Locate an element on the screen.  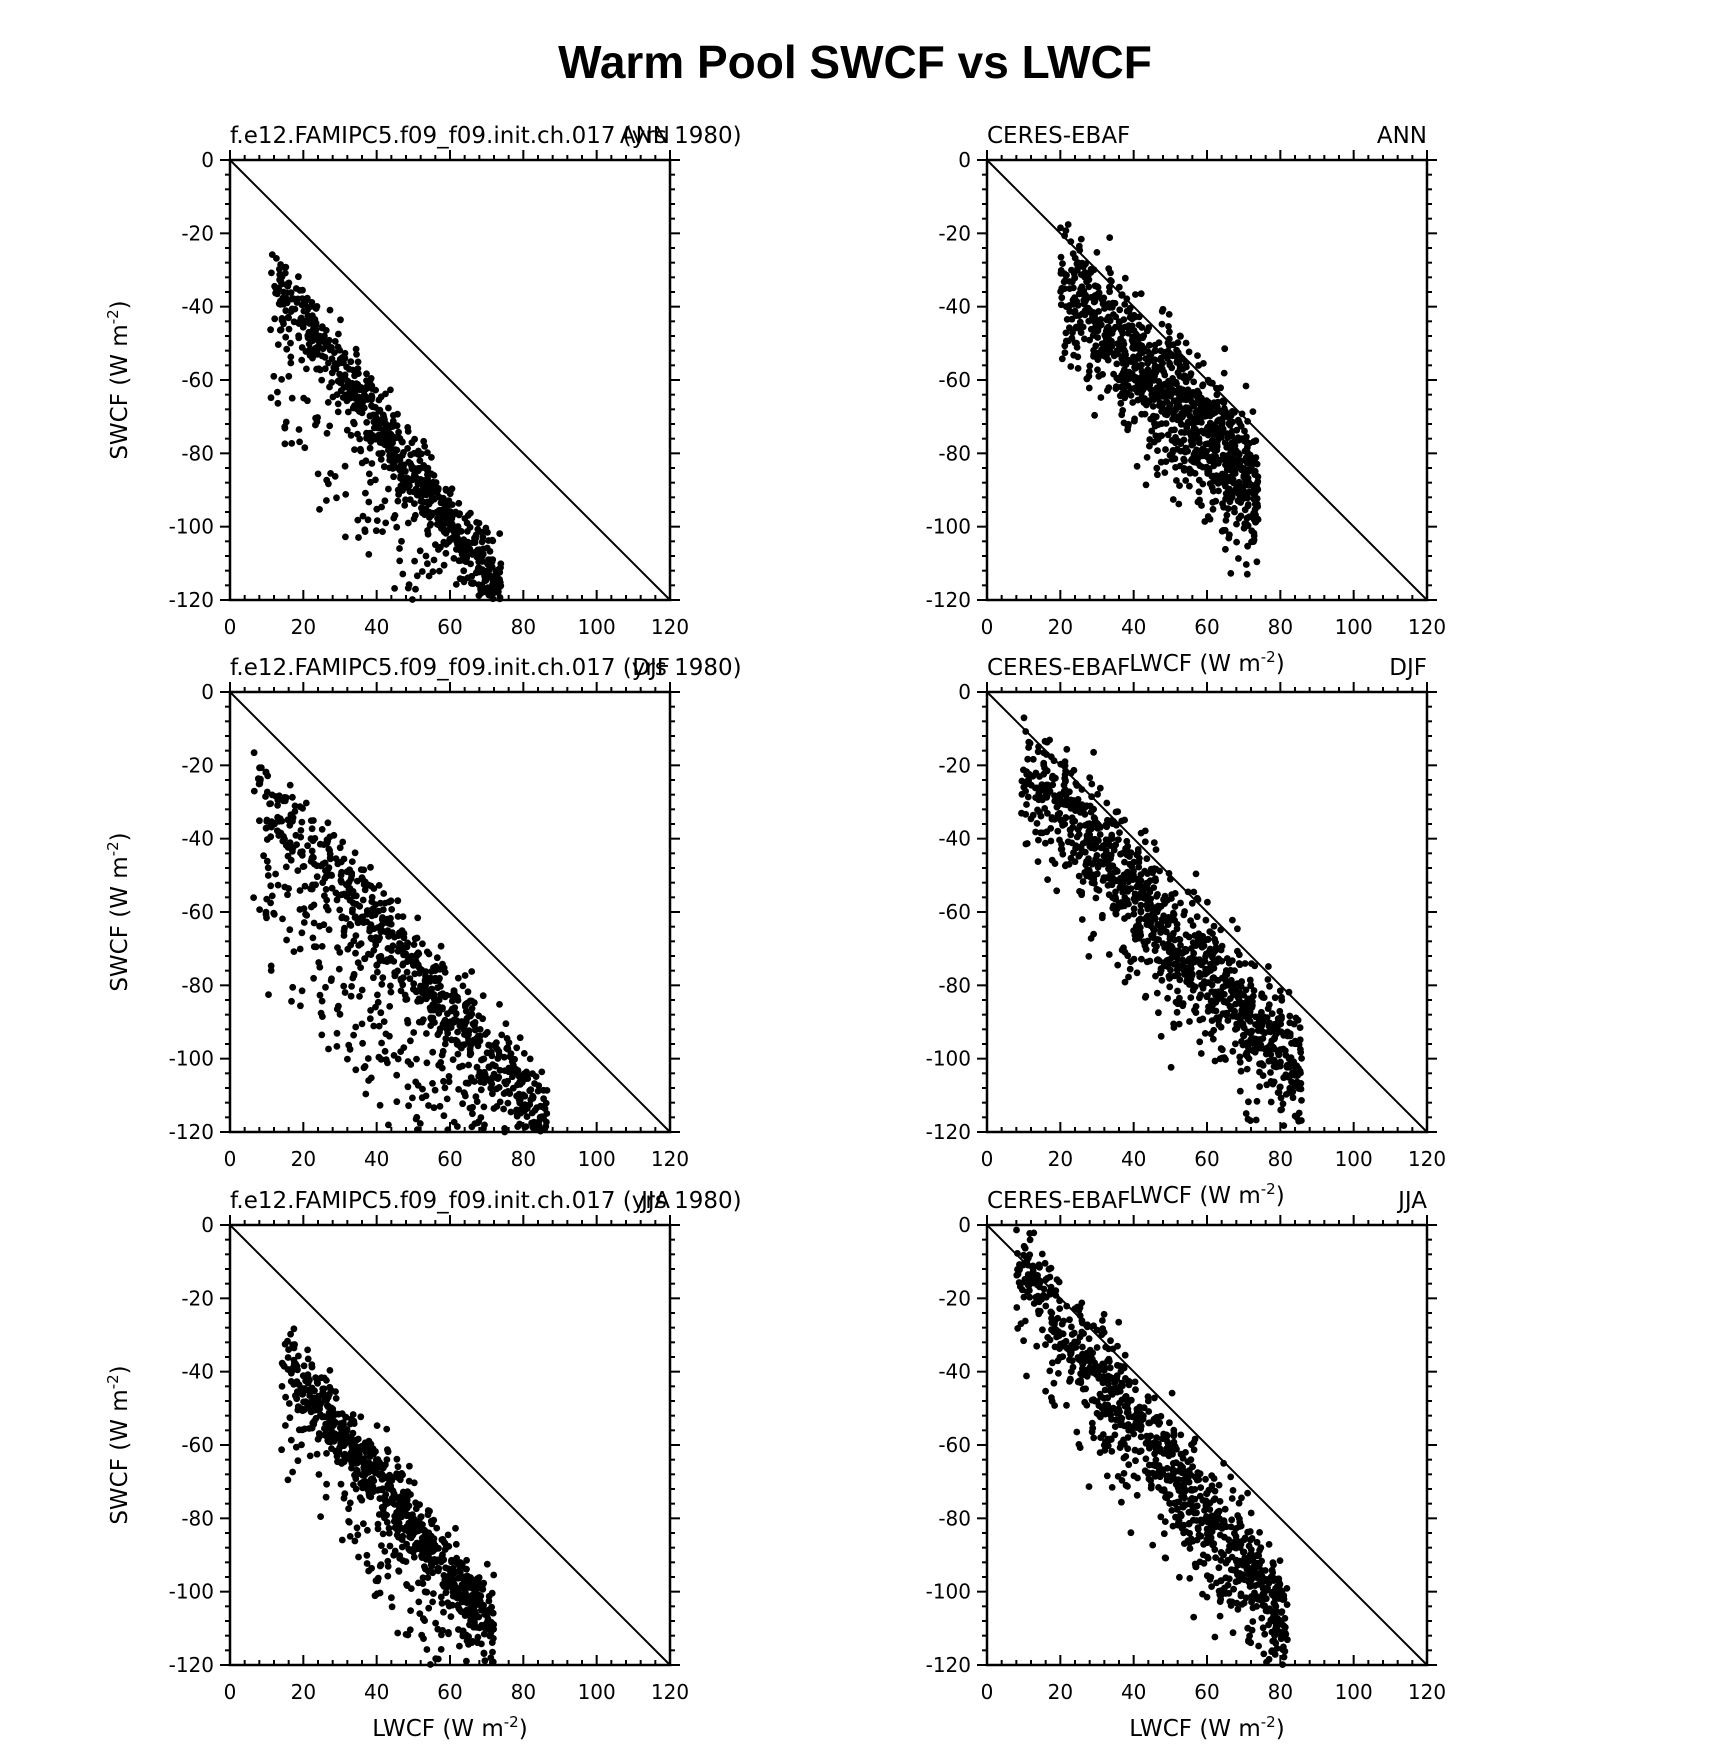
y-tick-label: -80 is located at coordinates (197, 453).